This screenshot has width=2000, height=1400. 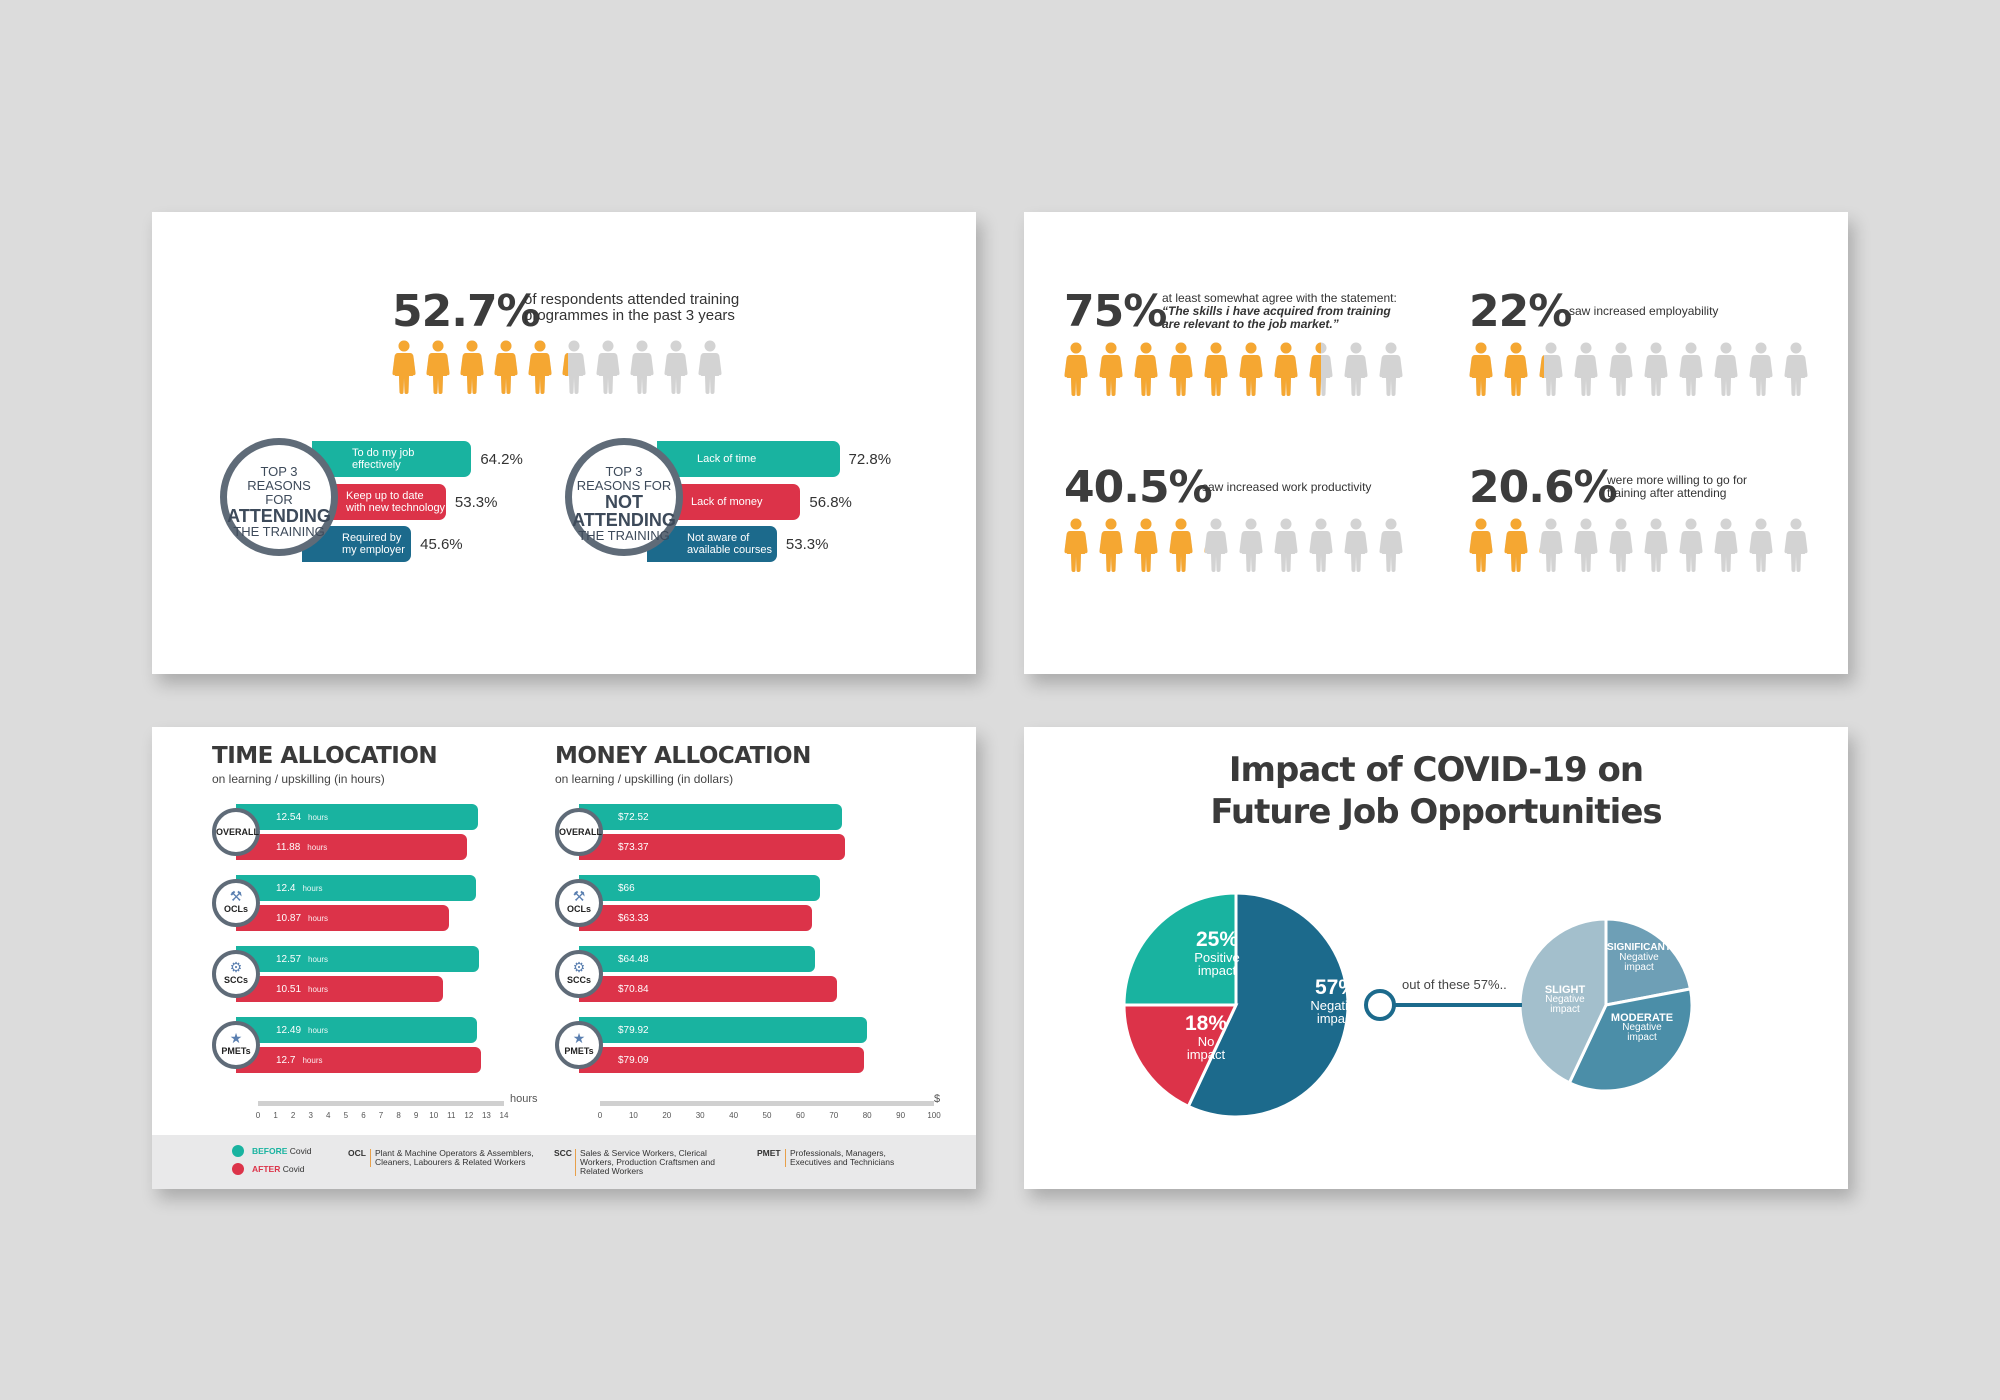 I want to click on ring-line: REASONS FOR, so click(x=624, y=485).